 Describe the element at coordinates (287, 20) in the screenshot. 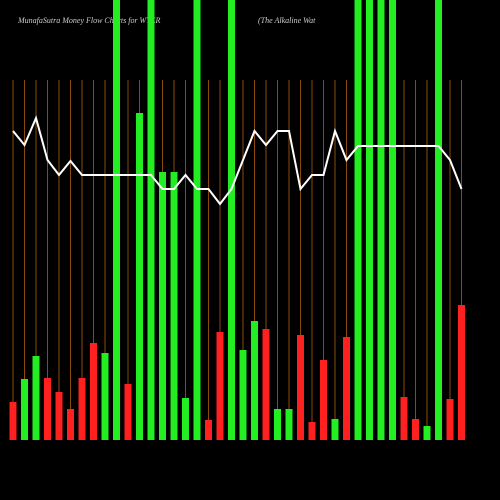

I see `chart-subtitle: (The Alkaline Wat` at that location.